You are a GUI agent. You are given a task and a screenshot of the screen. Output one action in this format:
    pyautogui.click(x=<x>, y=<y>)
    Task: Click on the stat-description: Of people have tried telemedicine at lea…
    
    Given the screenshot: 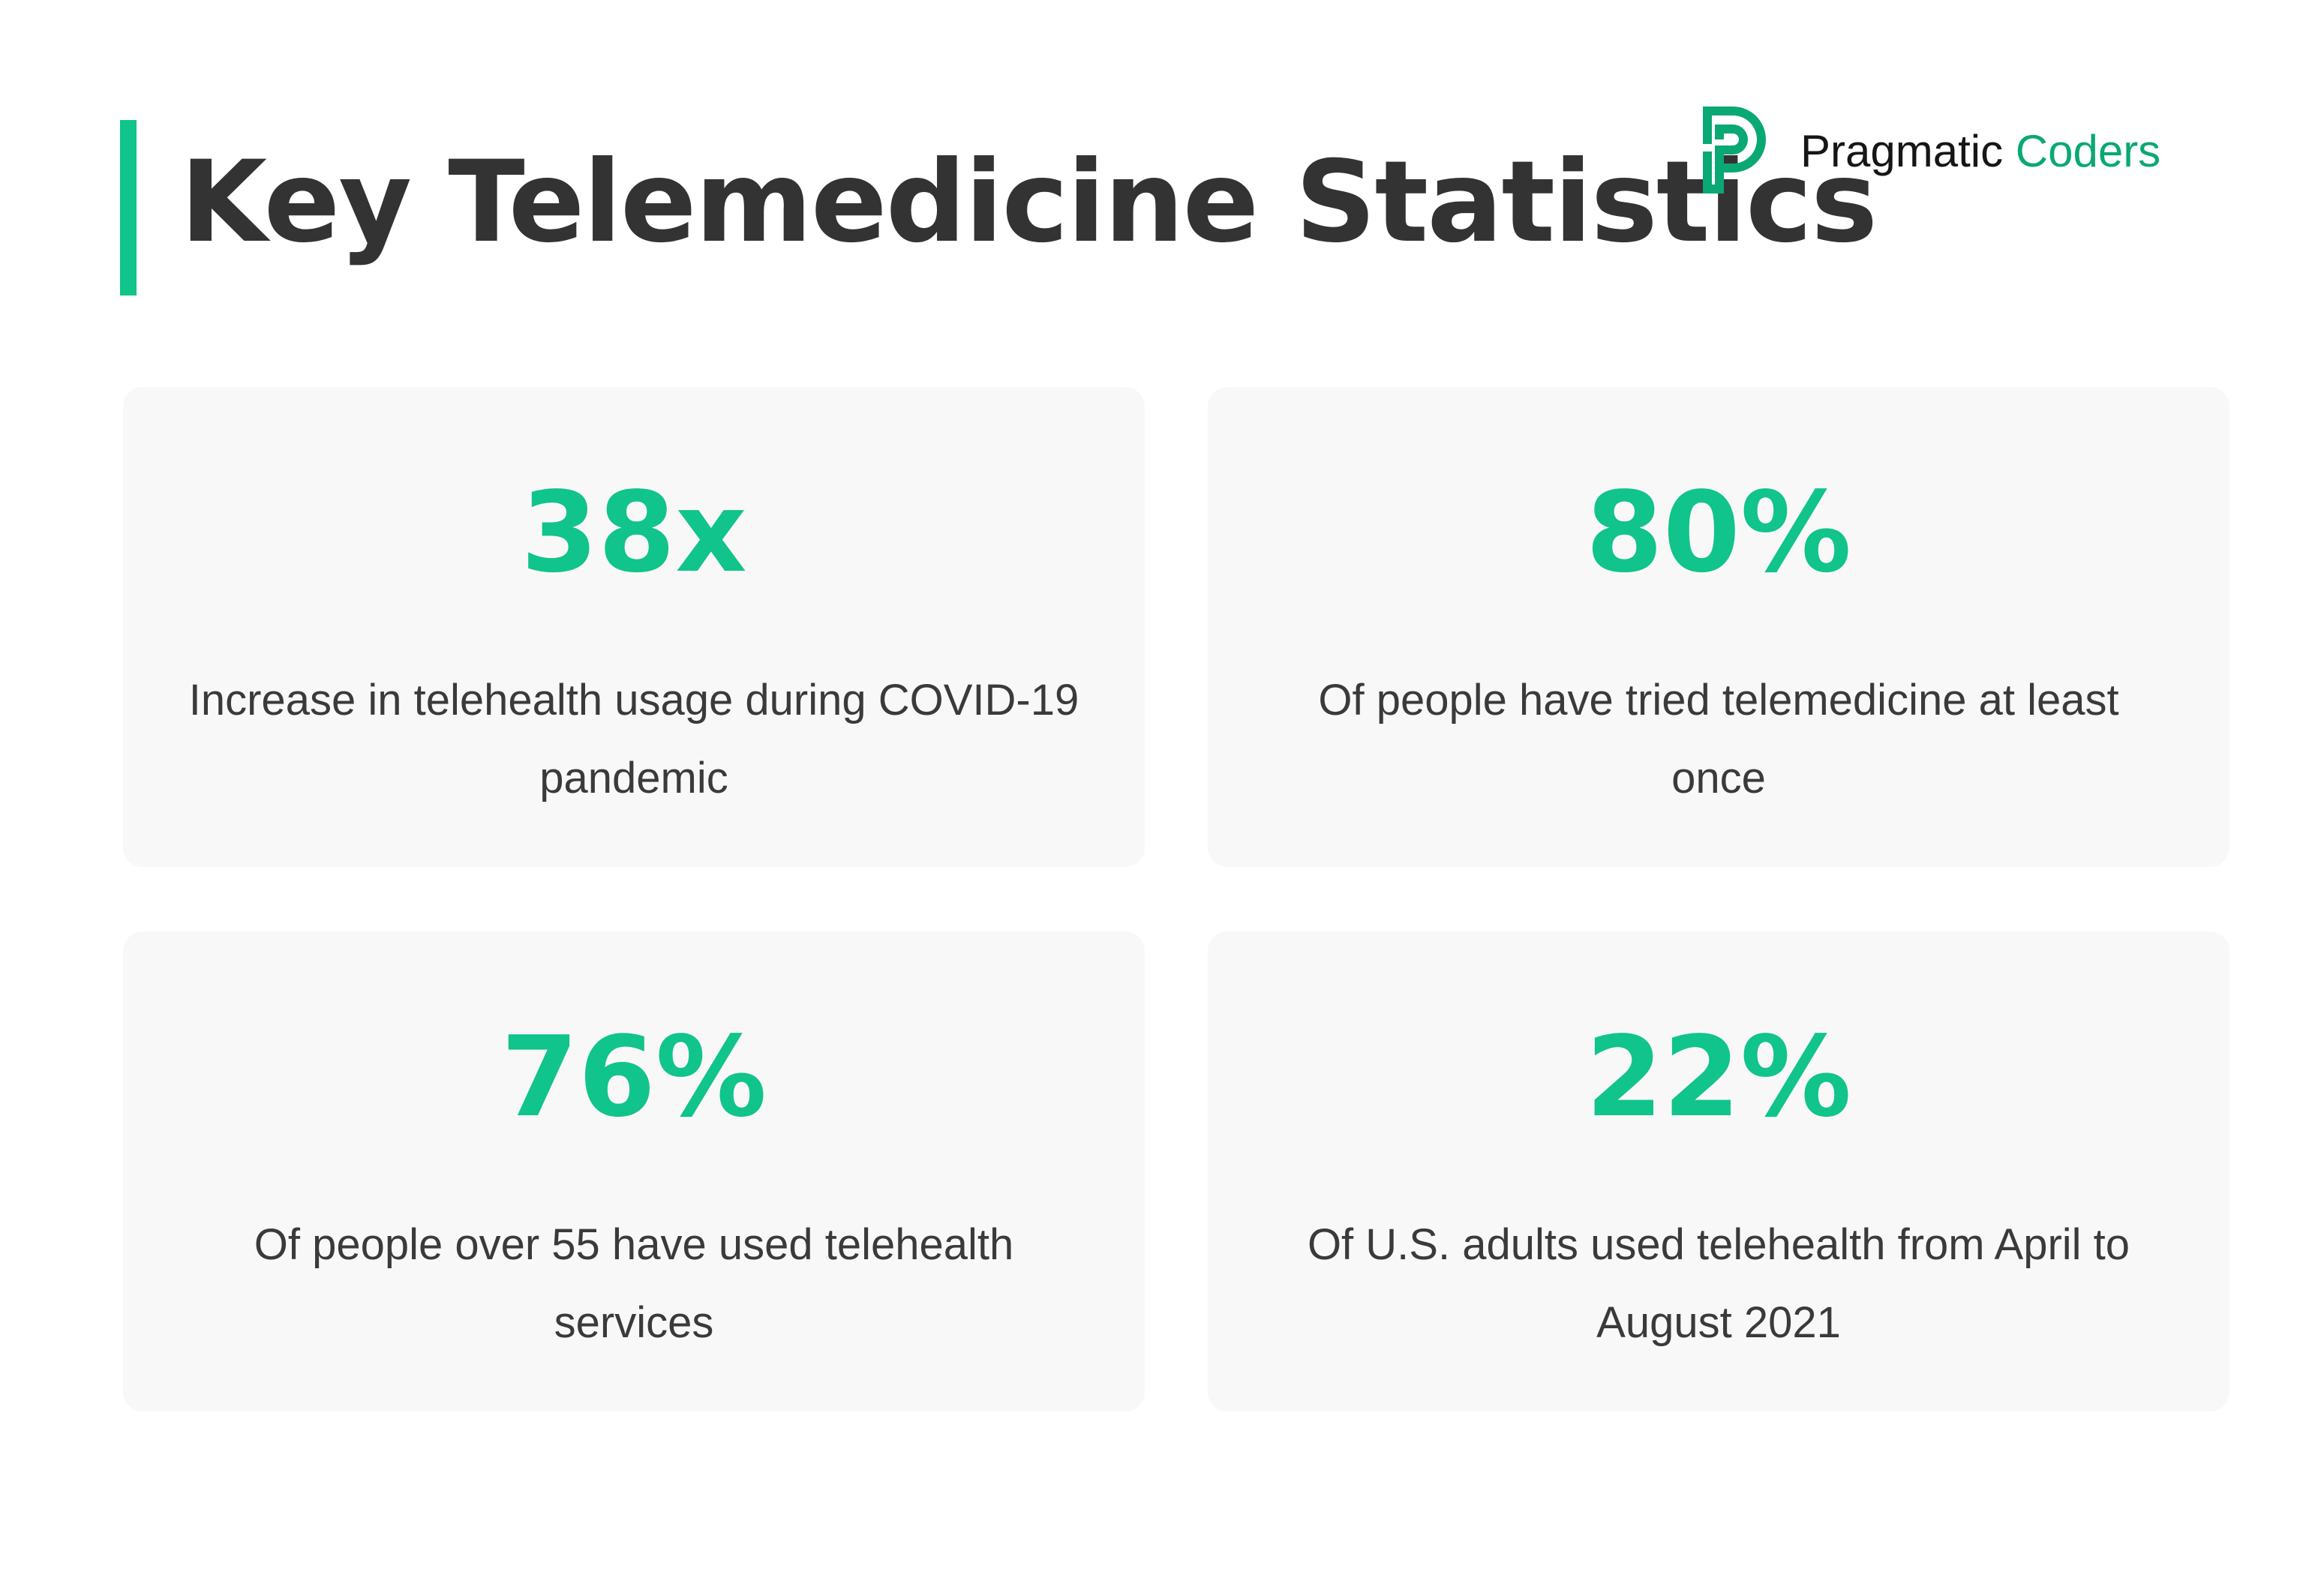 What is the action you would take?
    pyautogui.click(x=1718, y=739)
    